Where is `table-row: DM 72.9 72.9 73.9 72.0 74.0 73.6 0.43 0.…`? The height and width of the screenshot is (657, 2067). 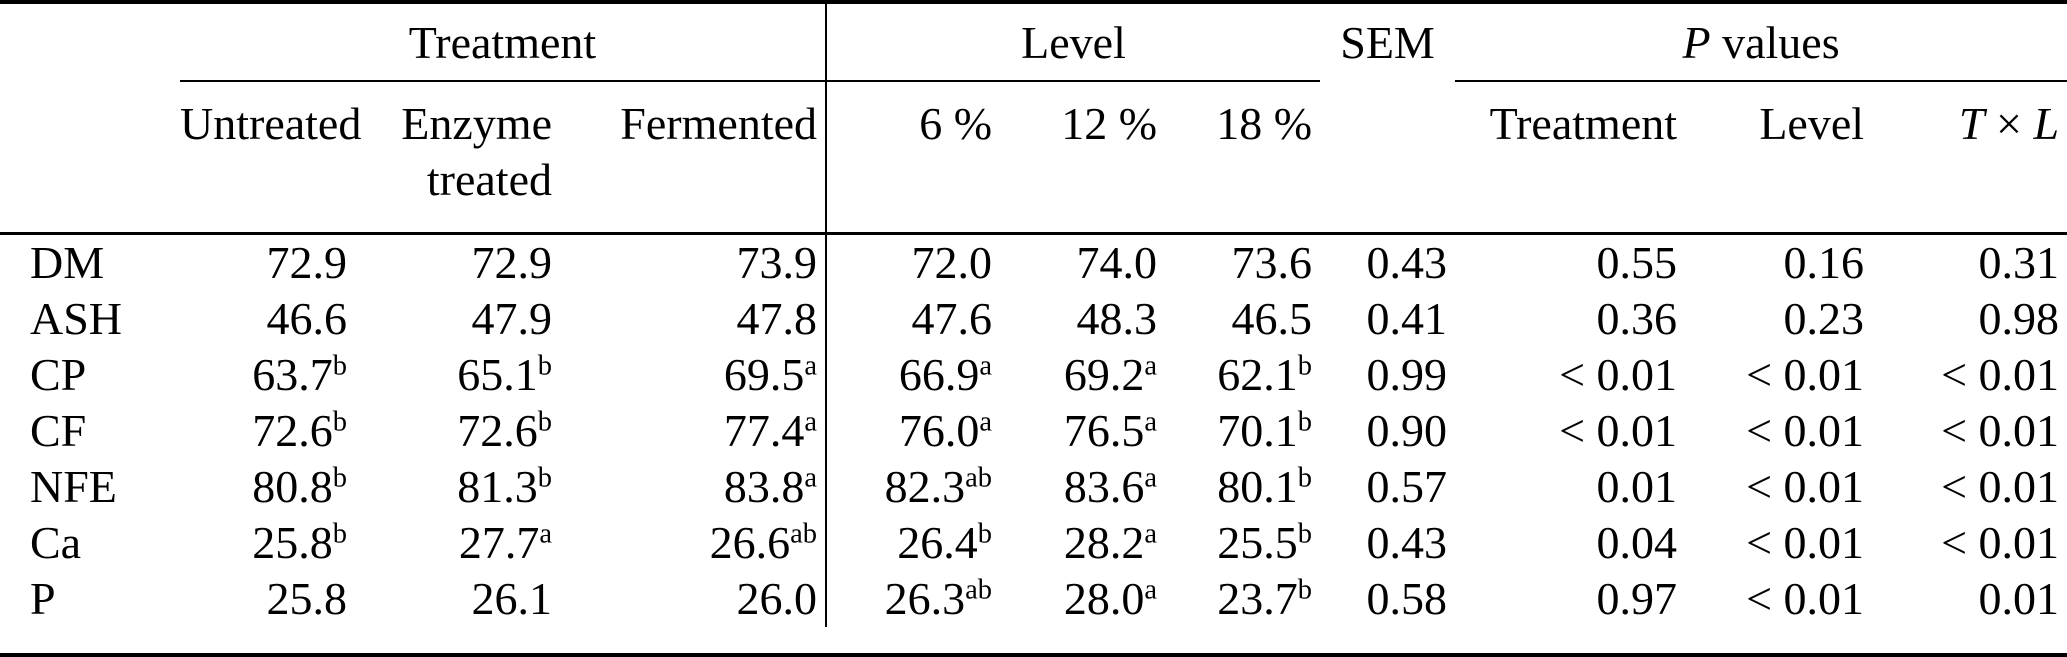
table-row: DM 72.9 72.9 73.9 72.0 74.0 73.6 0.43 0.… is located at coordinates (1033, 262).